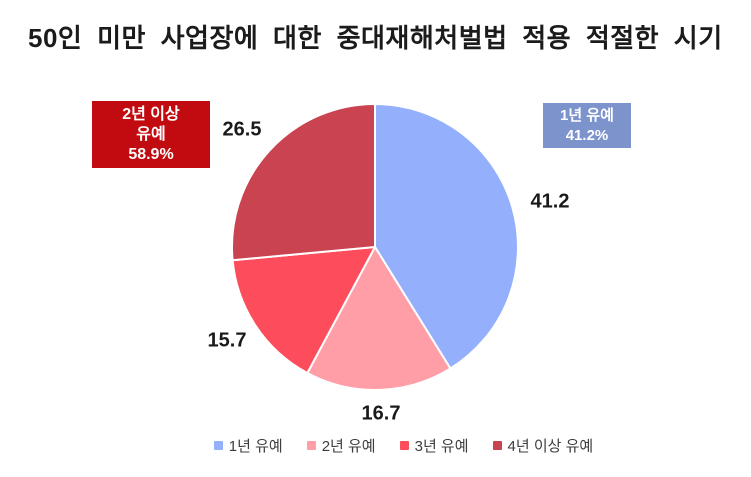 The image size is (751, 477). I want to click on callout-1yr: 1년 유예 41.2%, so click(587, 125).